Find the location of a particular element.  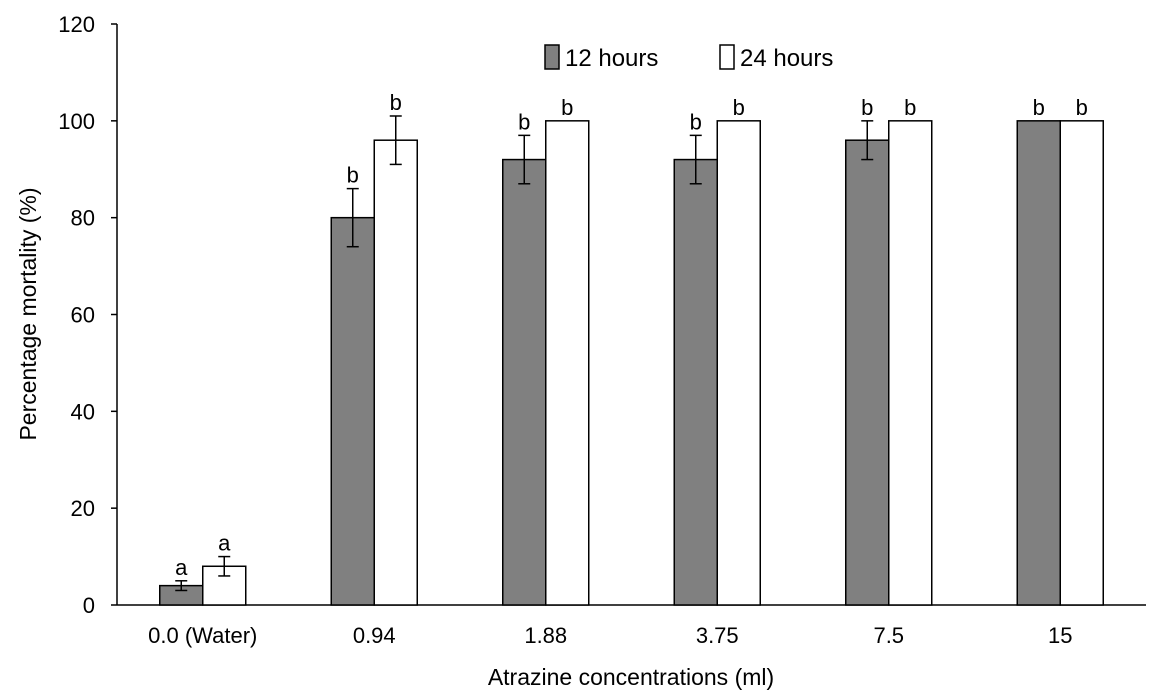

x-tick-label: 0.0 (Water) is located at coordinates (202, 635).